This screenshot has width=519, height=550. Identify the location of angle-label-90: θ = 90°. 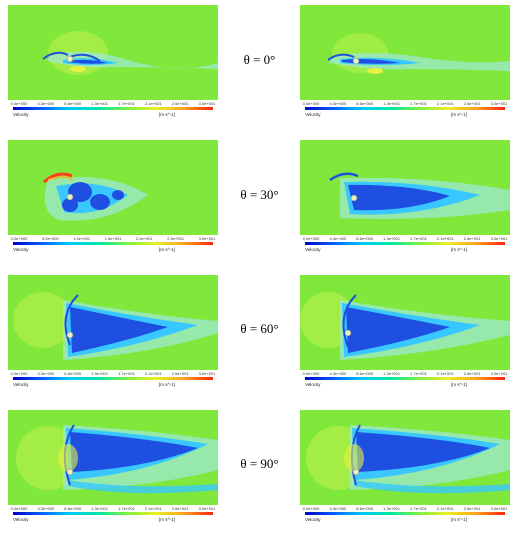
(259, 463).